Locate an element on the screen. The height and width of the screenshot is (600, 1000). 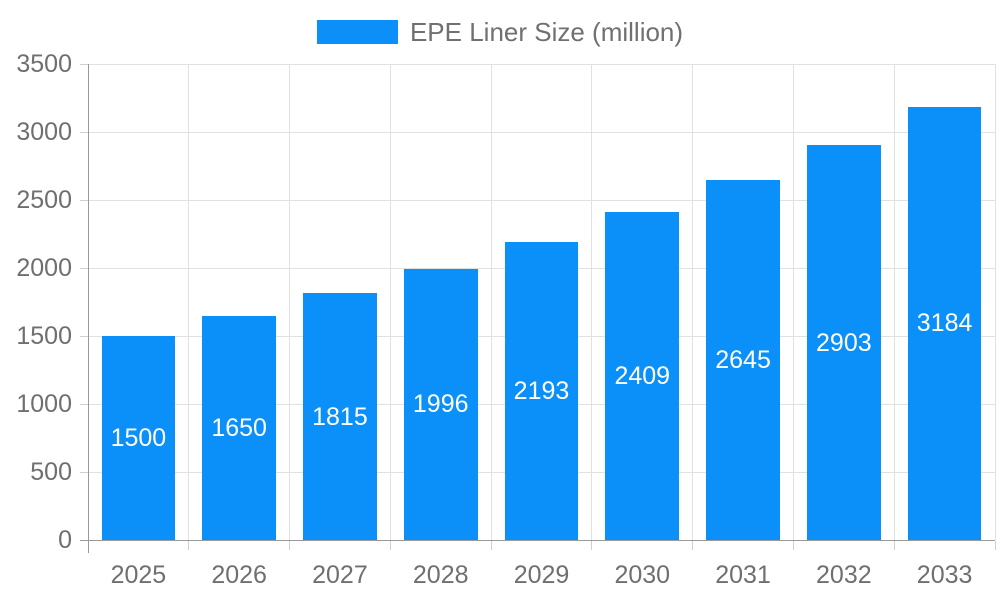
x-tick-label: 2027 is located at coordinates (340, 575).